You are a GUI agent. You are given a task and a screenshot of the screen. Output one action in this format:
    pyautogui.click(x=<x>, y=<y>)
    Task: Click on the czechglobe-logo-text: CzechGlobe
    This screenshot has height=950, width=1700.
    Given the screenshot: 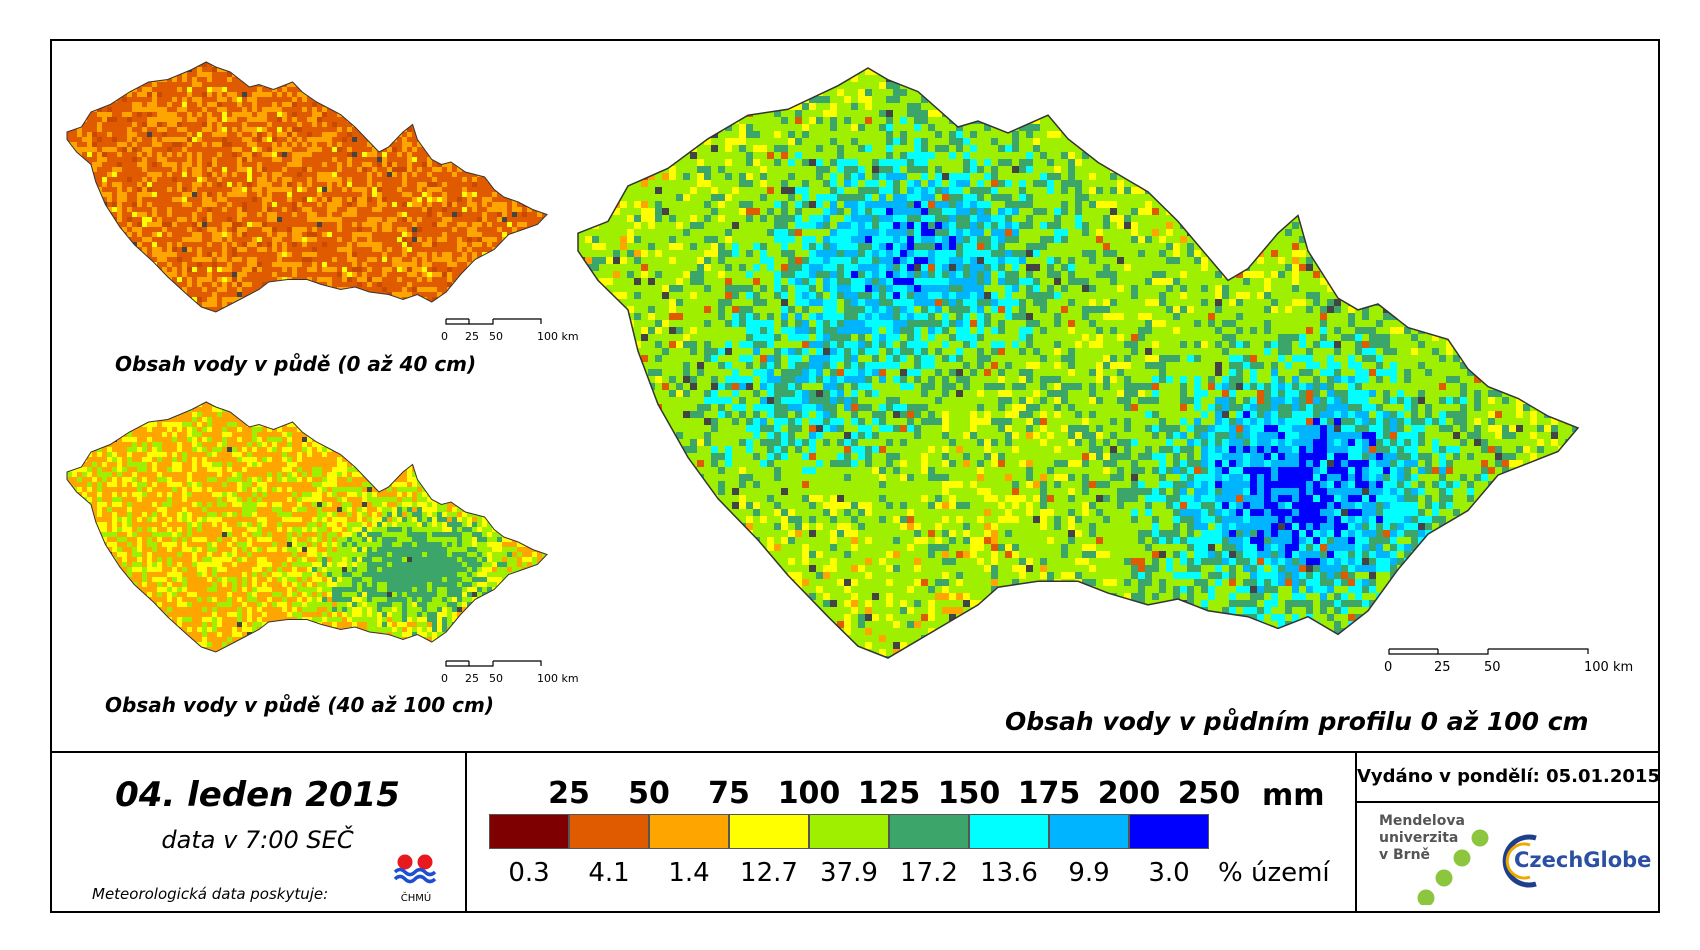 What is the action you would take?
    pyautogui.click(x=1582, y=860)
    